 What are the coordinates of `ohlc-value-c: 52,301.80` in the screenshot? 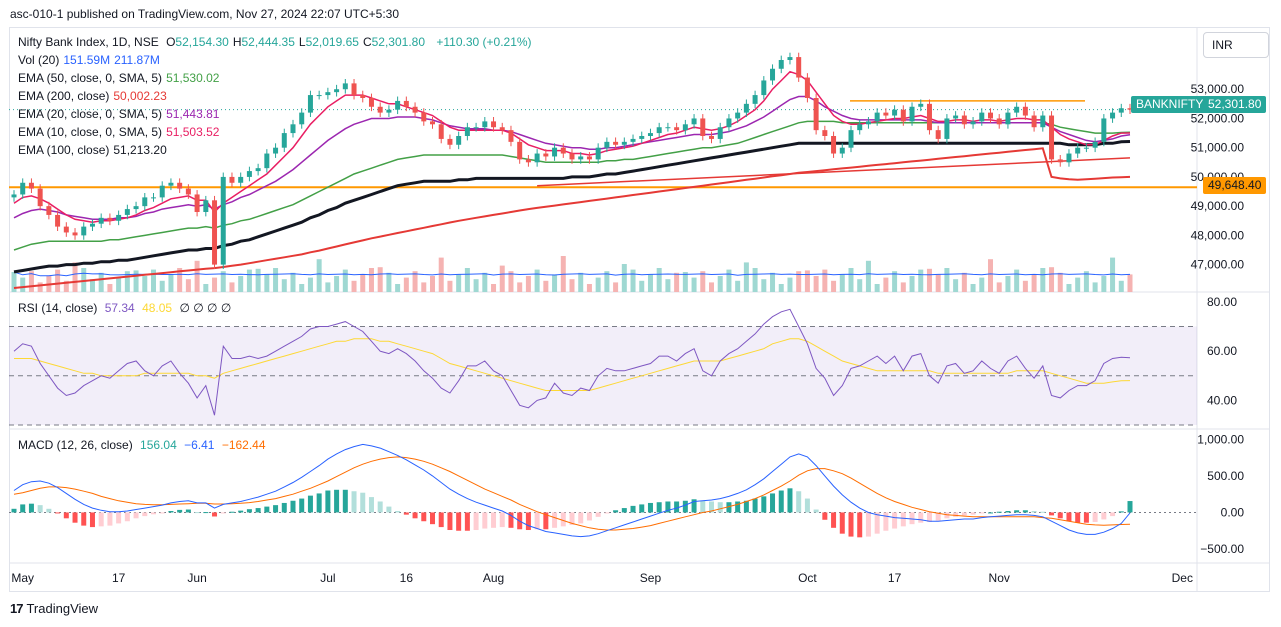 It's located at (398, 42).